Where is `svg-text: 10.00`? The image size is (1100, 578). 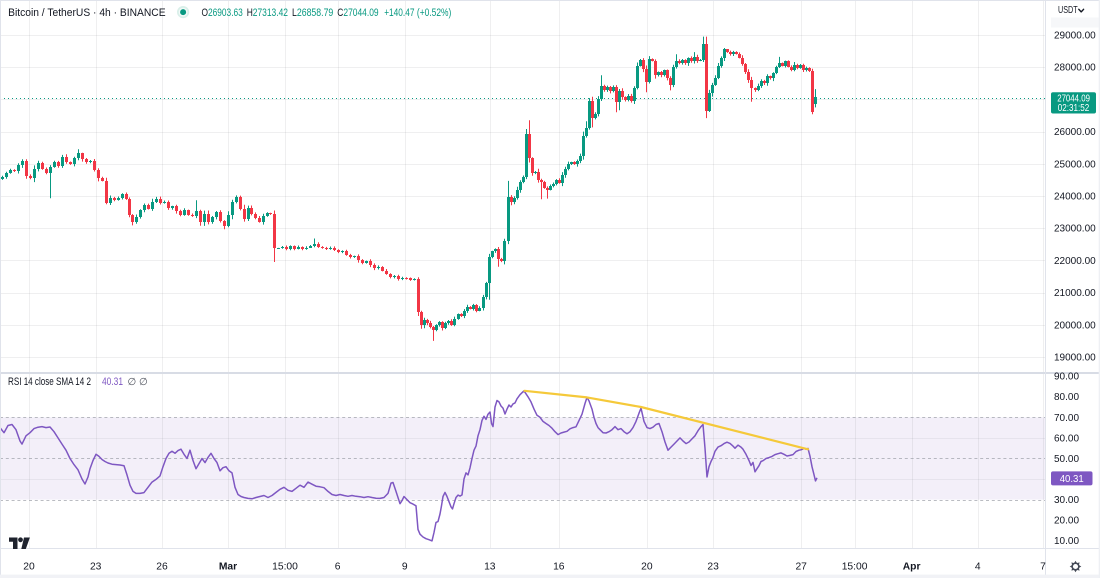
svg-text: 10.00 is located at coordinates (1066, 541).